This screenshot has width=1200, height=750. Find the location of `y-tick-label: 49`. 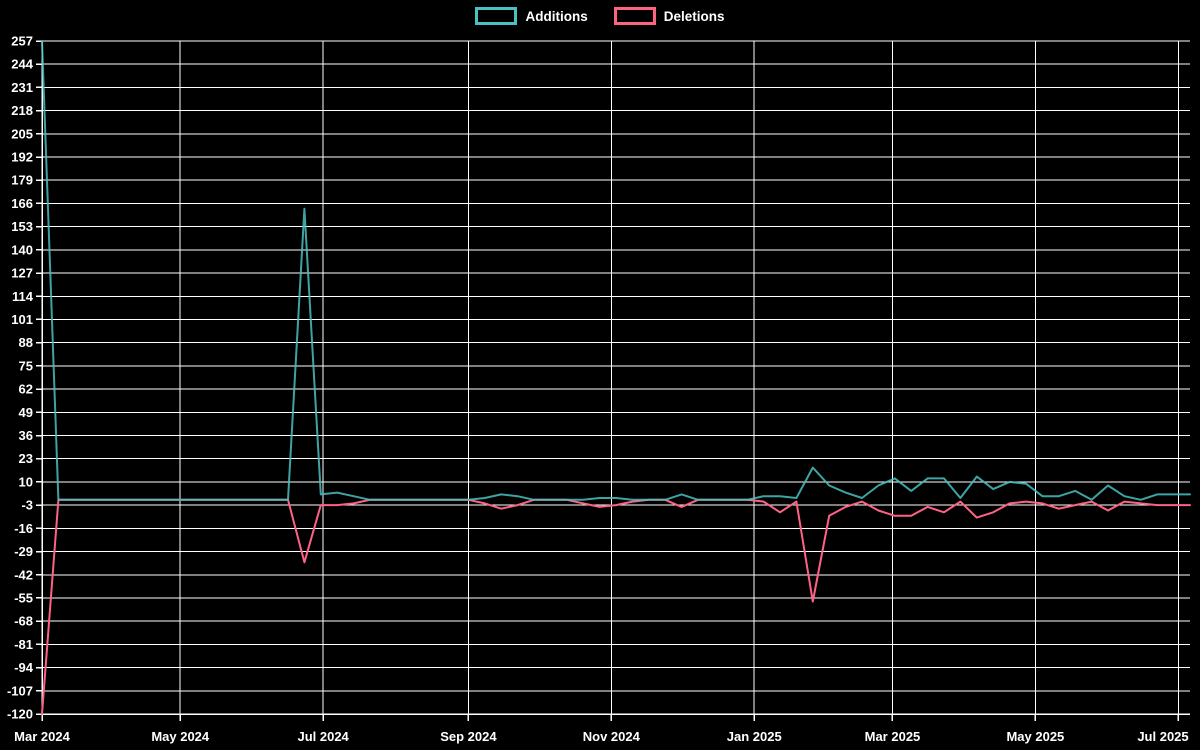

y-tick-label: 49 is located at coordinates (26, 412).